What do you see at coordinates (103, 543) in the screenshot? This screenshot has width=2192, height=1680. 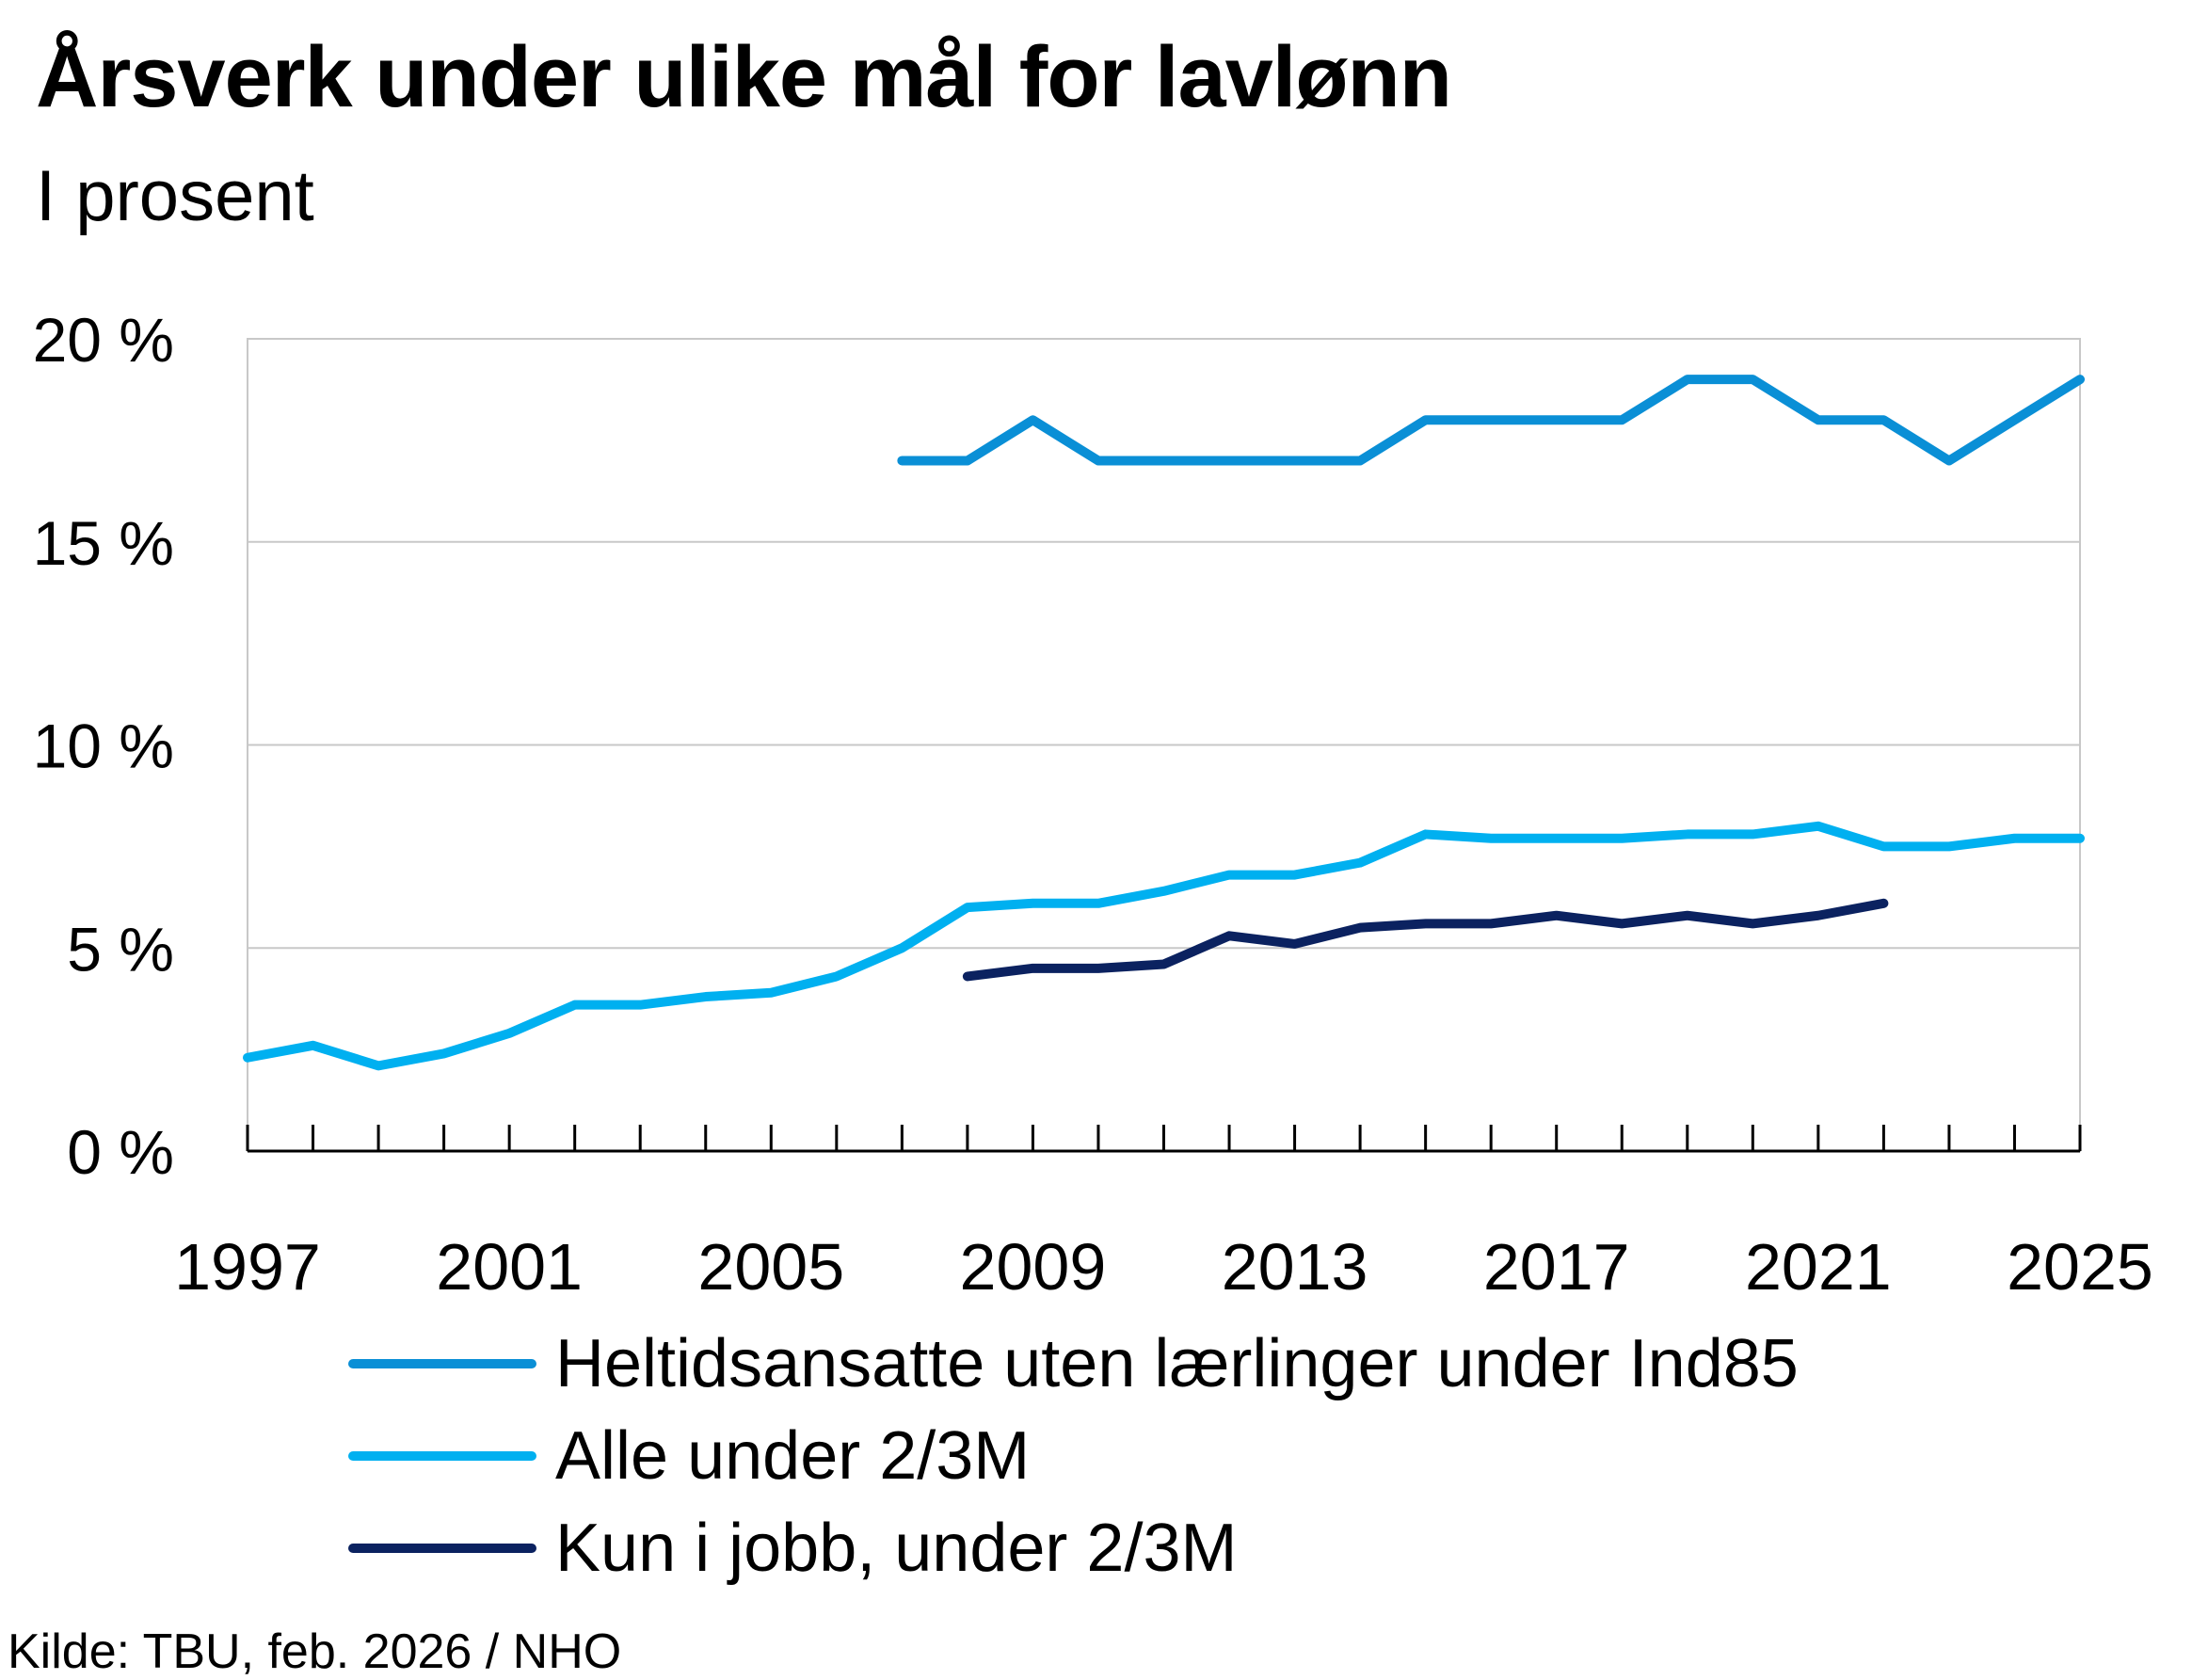 I see `y-tick-label: 15 %` at bounding box center [103, 543].